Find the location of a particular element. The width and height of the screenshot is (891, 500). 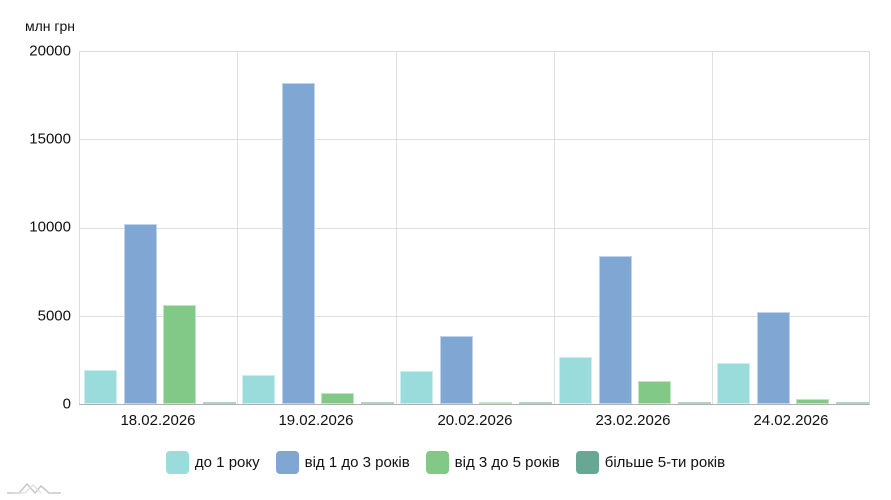

legend-item-1-to-3-years: від 1 до 3 років is located at coordinates (342, 462).